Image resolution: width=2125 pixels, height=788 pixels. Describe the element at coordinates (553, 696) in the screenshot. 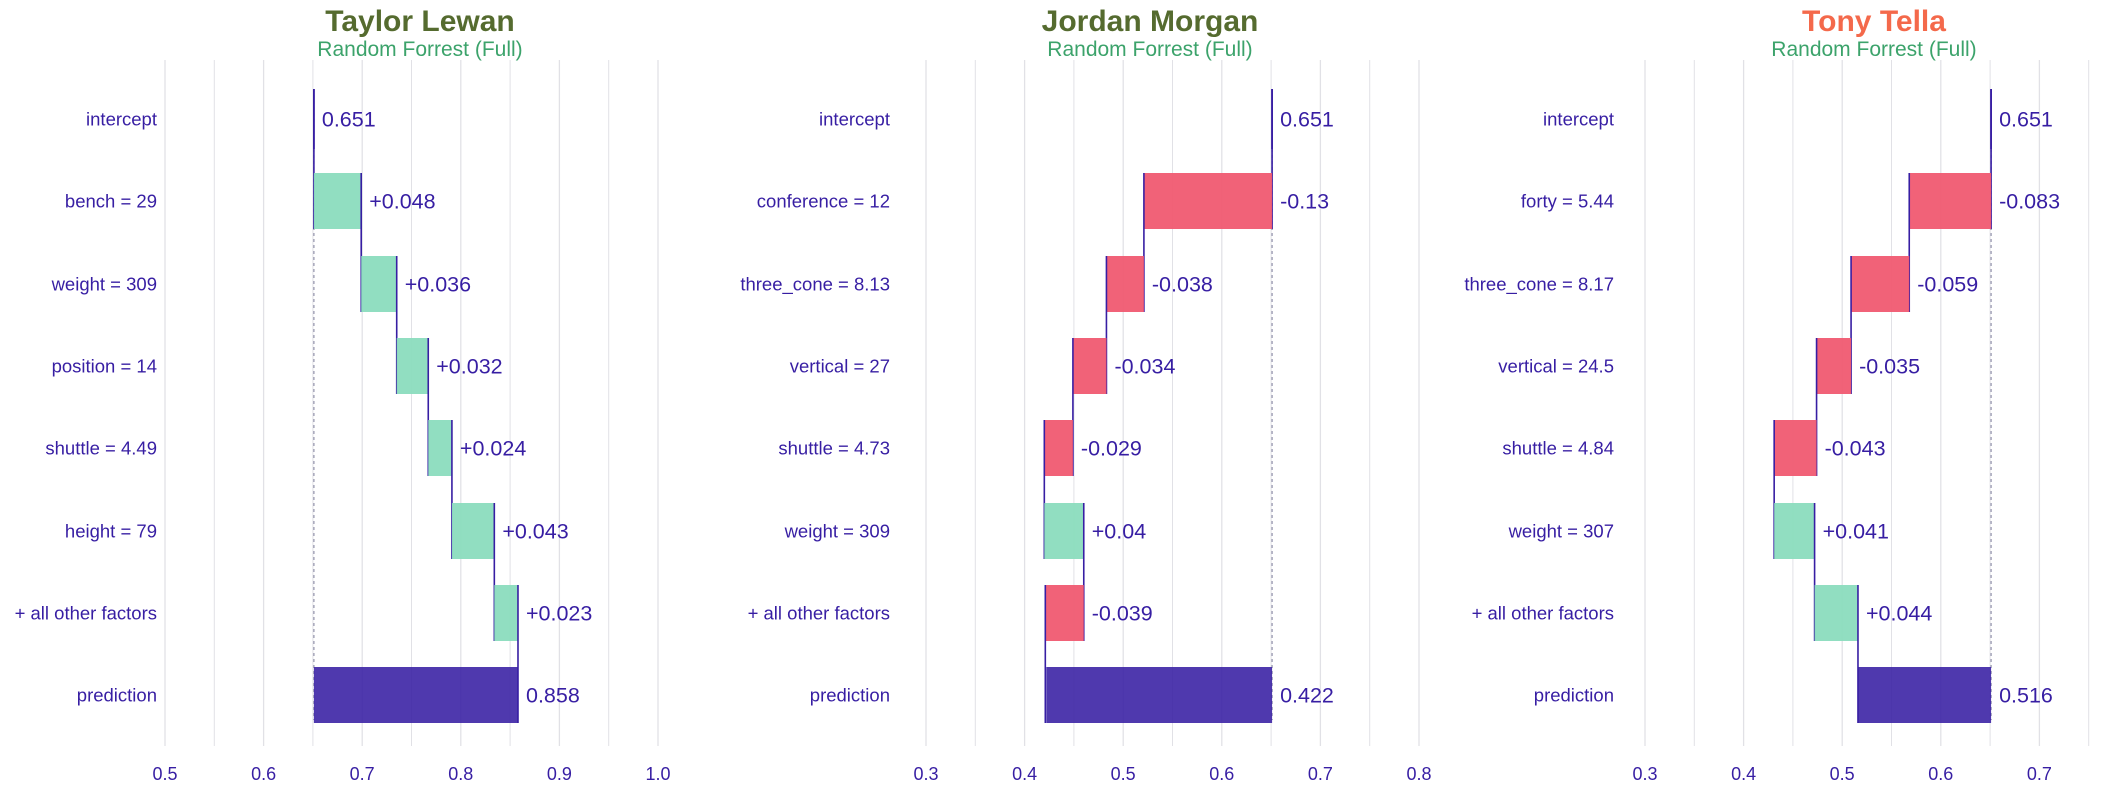

I see `value-label: 0.858` at that location.